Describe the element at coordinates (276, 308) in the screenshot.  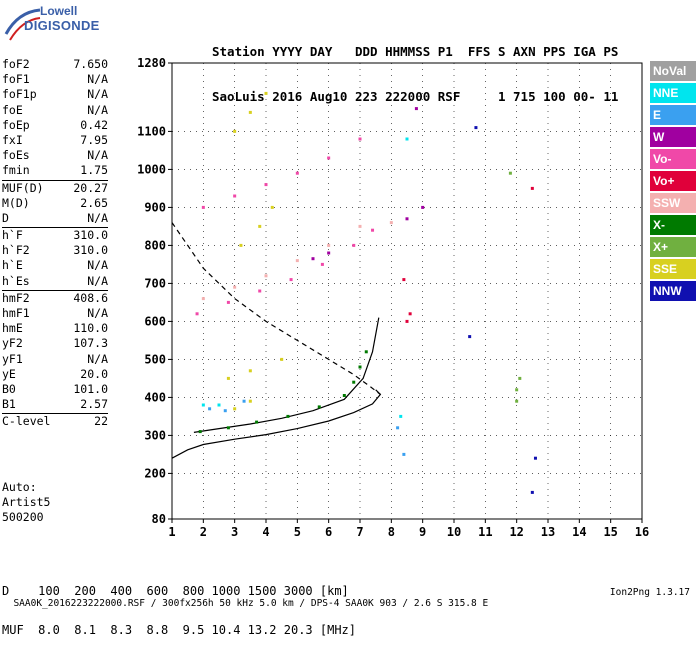
I see `dashed-profile-line` at that location.